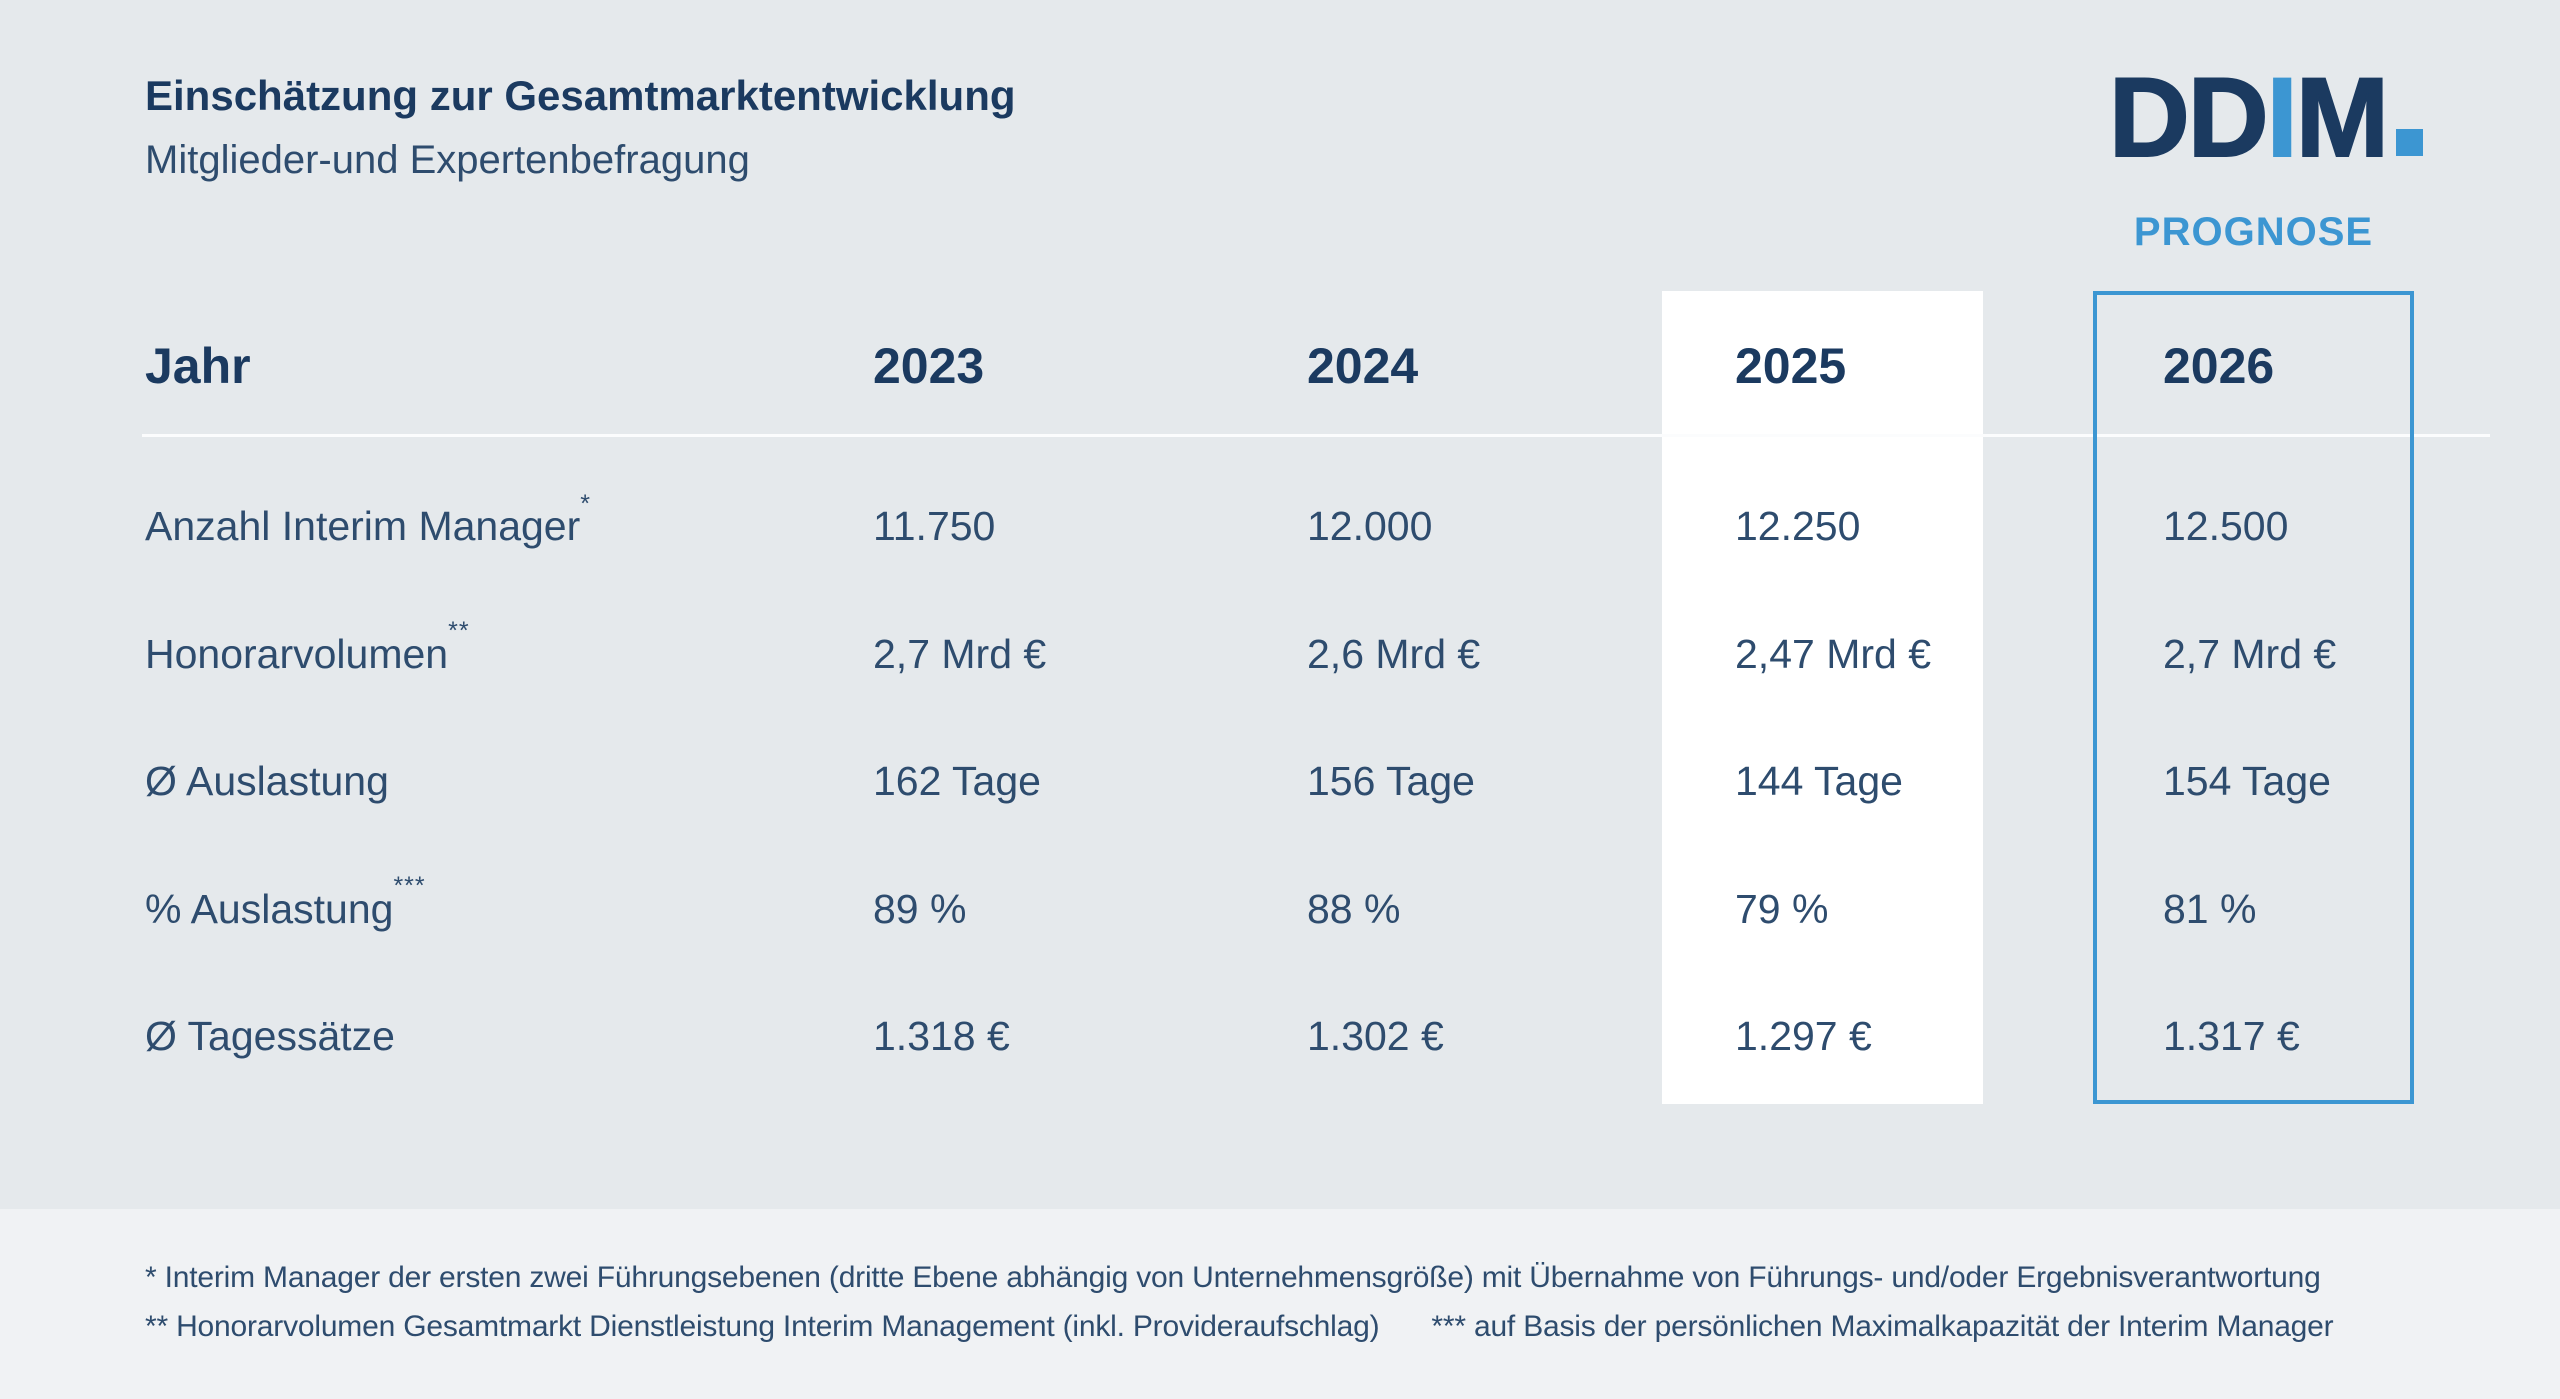 The image size is (2560, 1399). I want to click on row-label-text: Honorarvolumen, so click(297, 653).